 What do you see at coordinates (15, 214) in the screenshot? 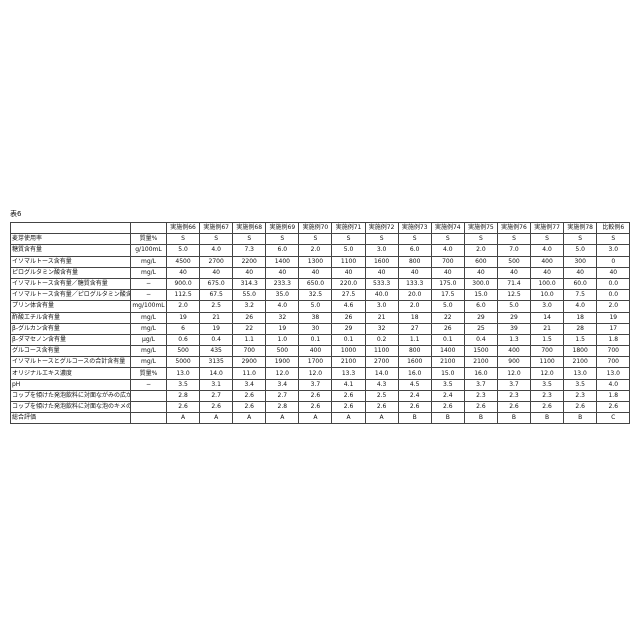
I see `table-title: 表6` at bounding box center [15, 214].